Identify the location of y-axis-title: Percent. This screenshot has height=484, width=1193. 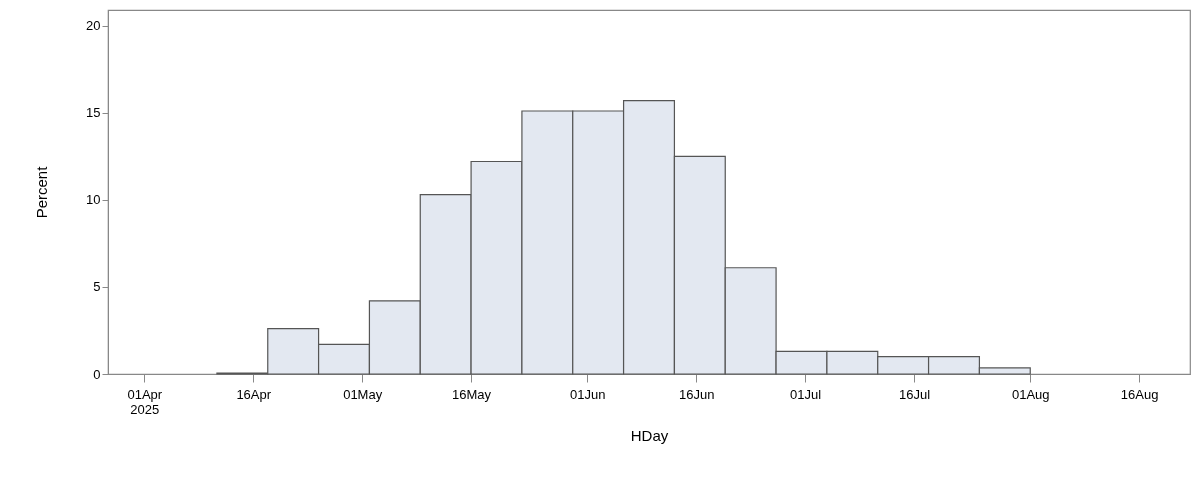
(42, 192).